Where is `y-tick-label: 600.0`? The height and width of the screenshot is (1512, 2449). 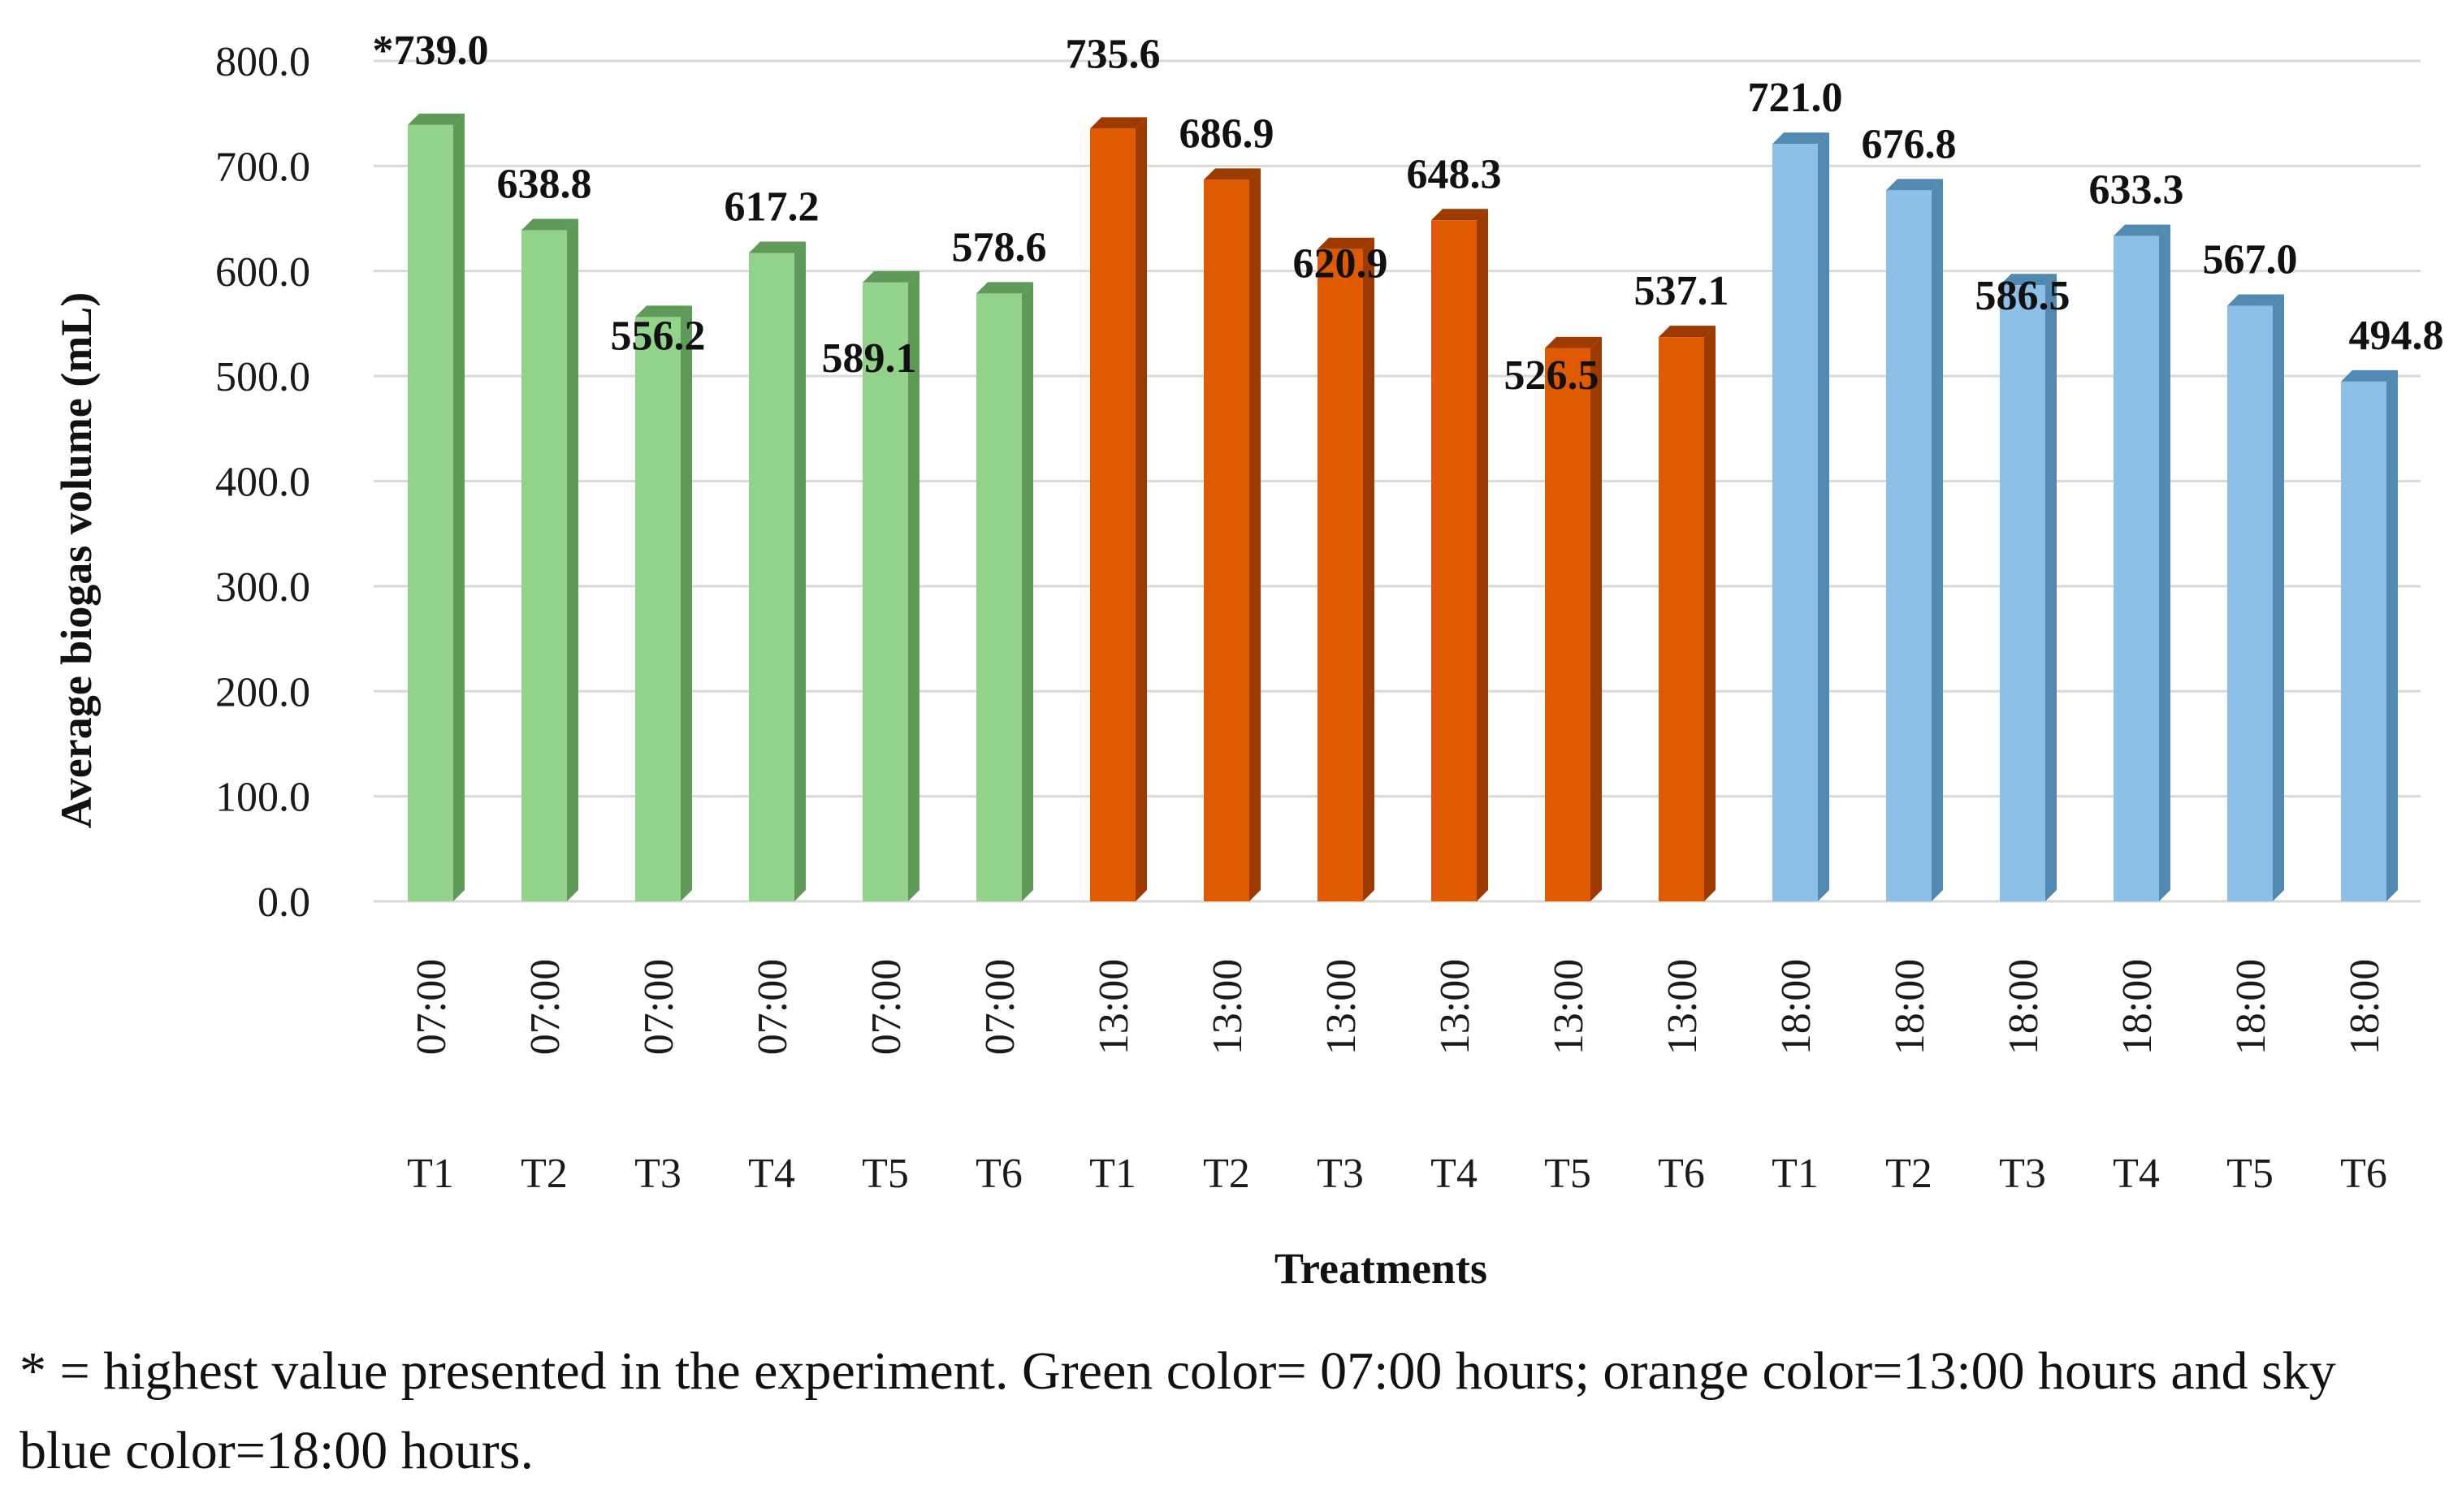
y-tick-label: 600.0 is located at coordinates (262, 272).